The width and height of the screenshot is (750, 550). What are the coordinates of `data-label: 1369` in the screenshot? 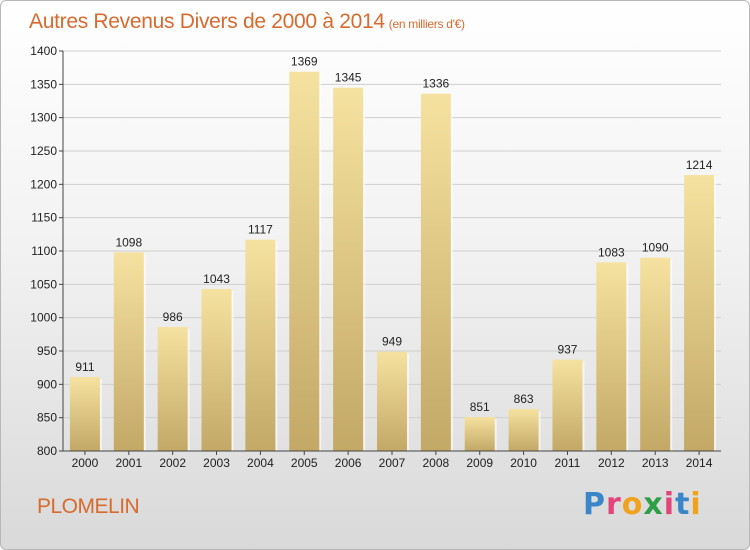 It's located at (304, 62).